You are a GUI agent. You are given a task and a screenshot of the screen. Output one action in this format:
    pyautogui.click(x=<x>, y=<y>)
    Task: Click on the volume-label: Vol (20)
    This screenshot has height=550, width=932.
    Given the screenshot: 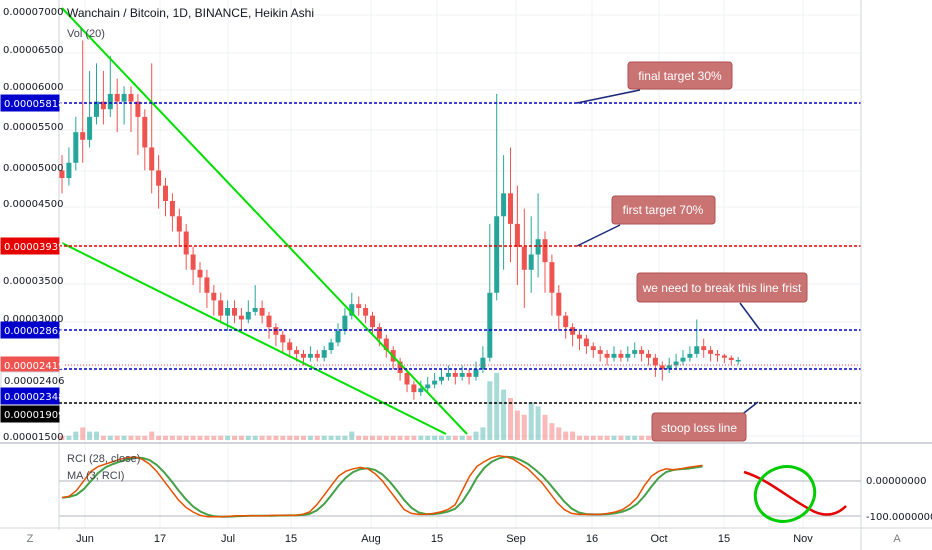 What is the action you would take?
    pyautogui.click(x=86, y=34)
    